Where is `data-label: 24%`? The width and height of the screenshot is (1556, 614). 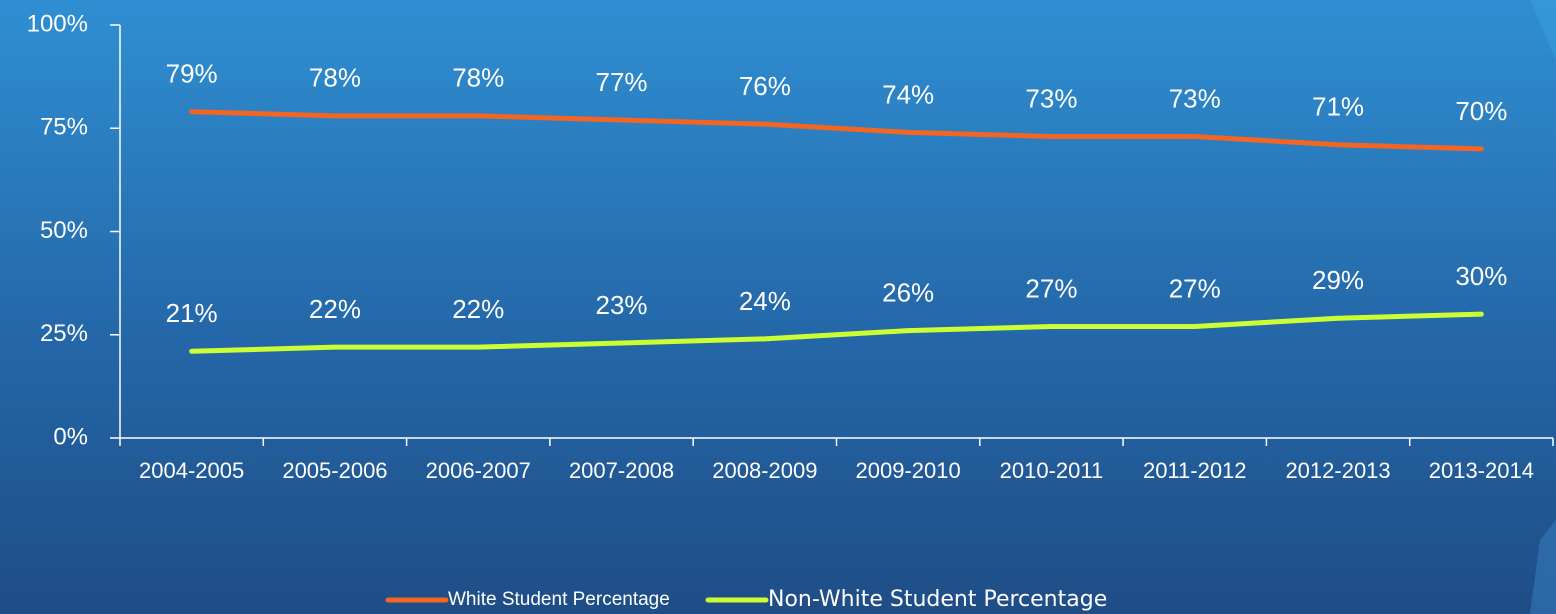 data-label: 24% is located at coordinates (765, 301).